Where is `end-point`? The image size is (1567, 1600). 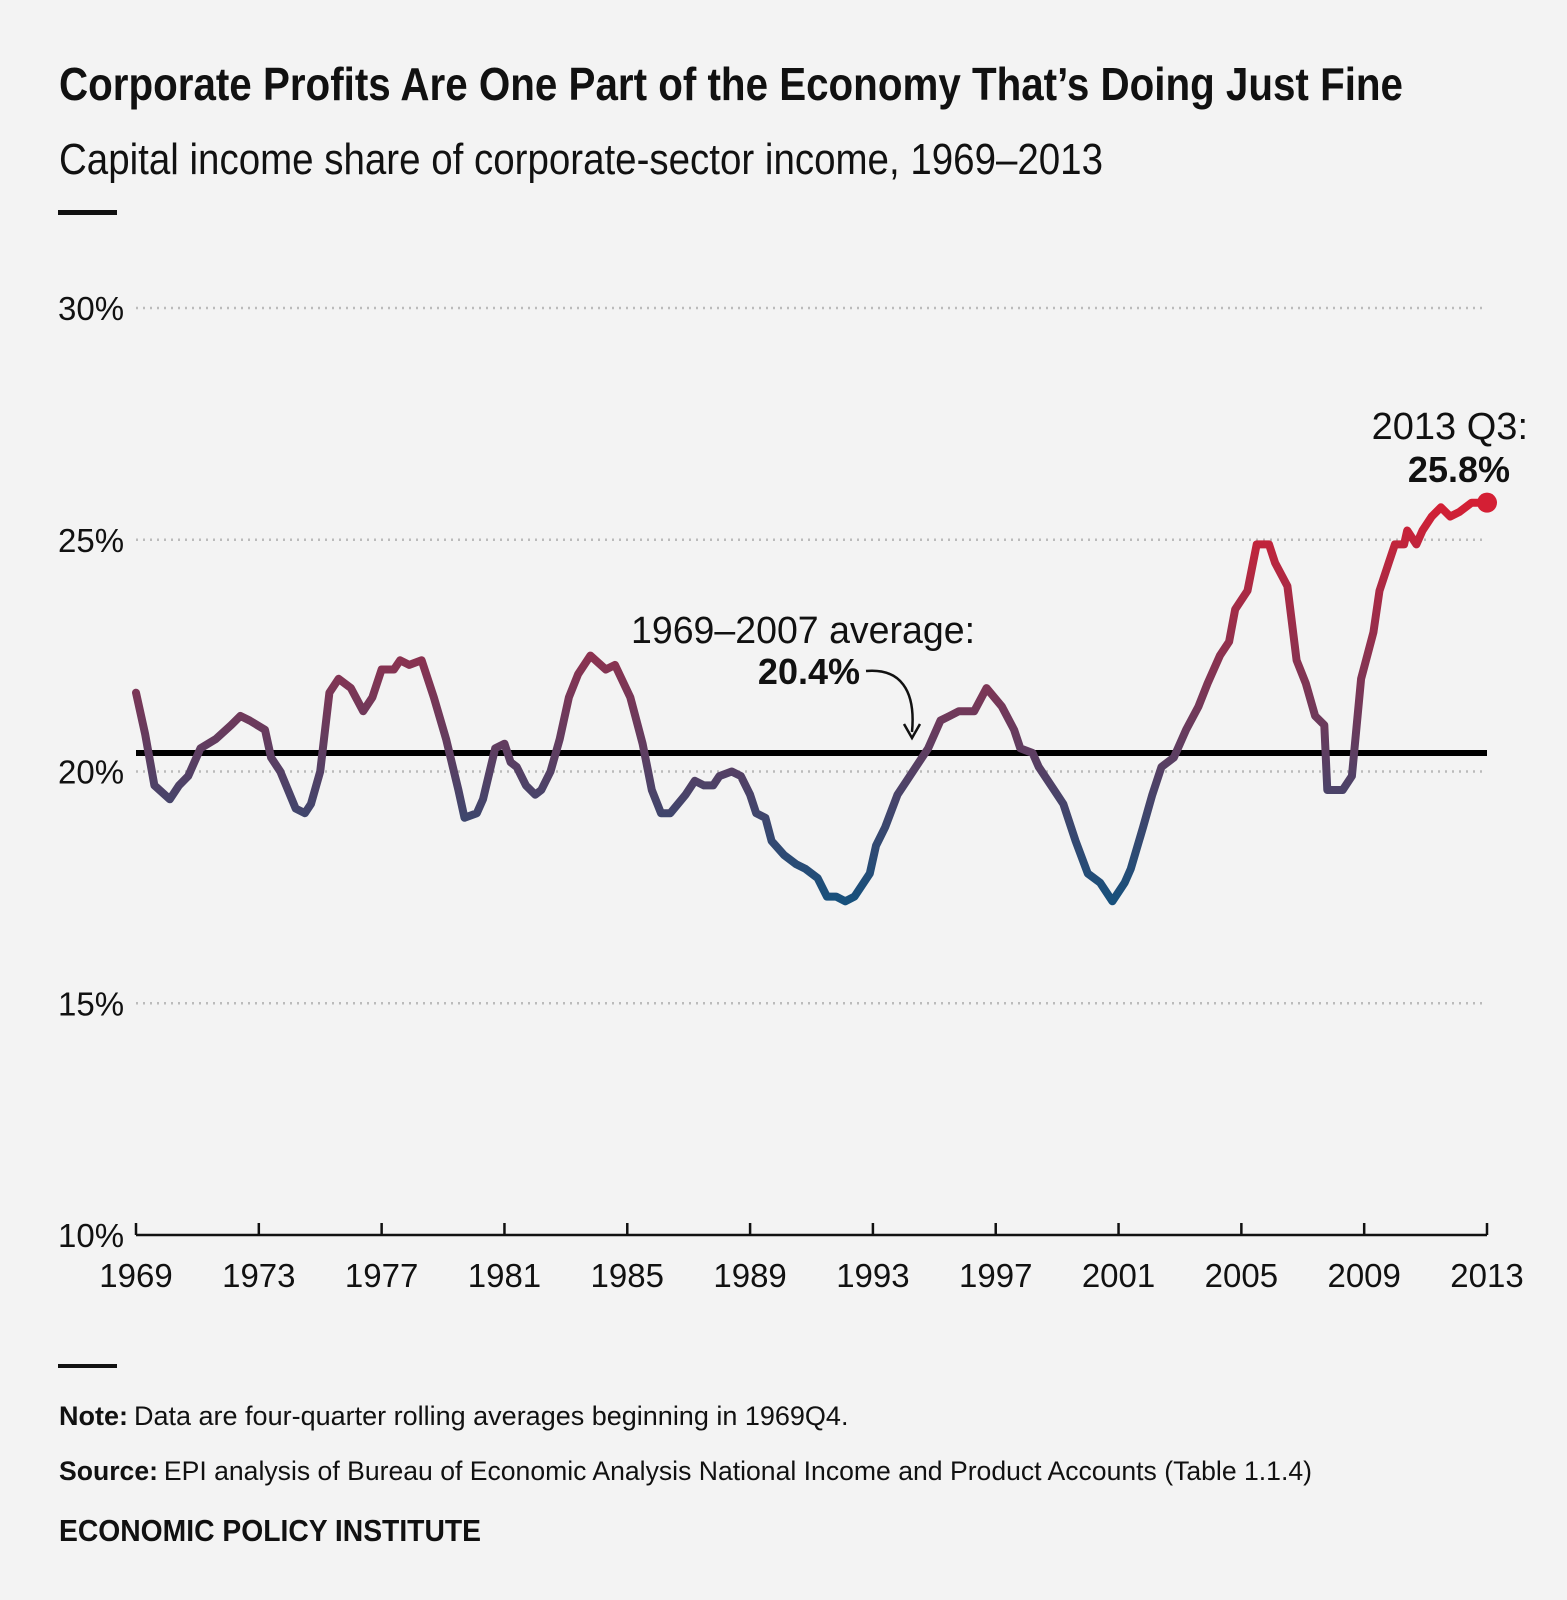 end-point is located at coordinates (1487, 502).